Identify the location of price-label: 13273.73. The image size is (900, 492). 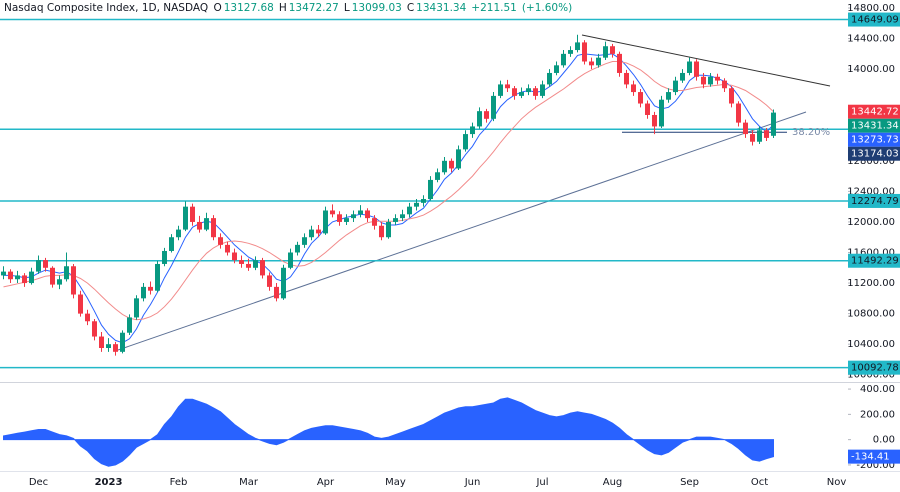
(875, 140).